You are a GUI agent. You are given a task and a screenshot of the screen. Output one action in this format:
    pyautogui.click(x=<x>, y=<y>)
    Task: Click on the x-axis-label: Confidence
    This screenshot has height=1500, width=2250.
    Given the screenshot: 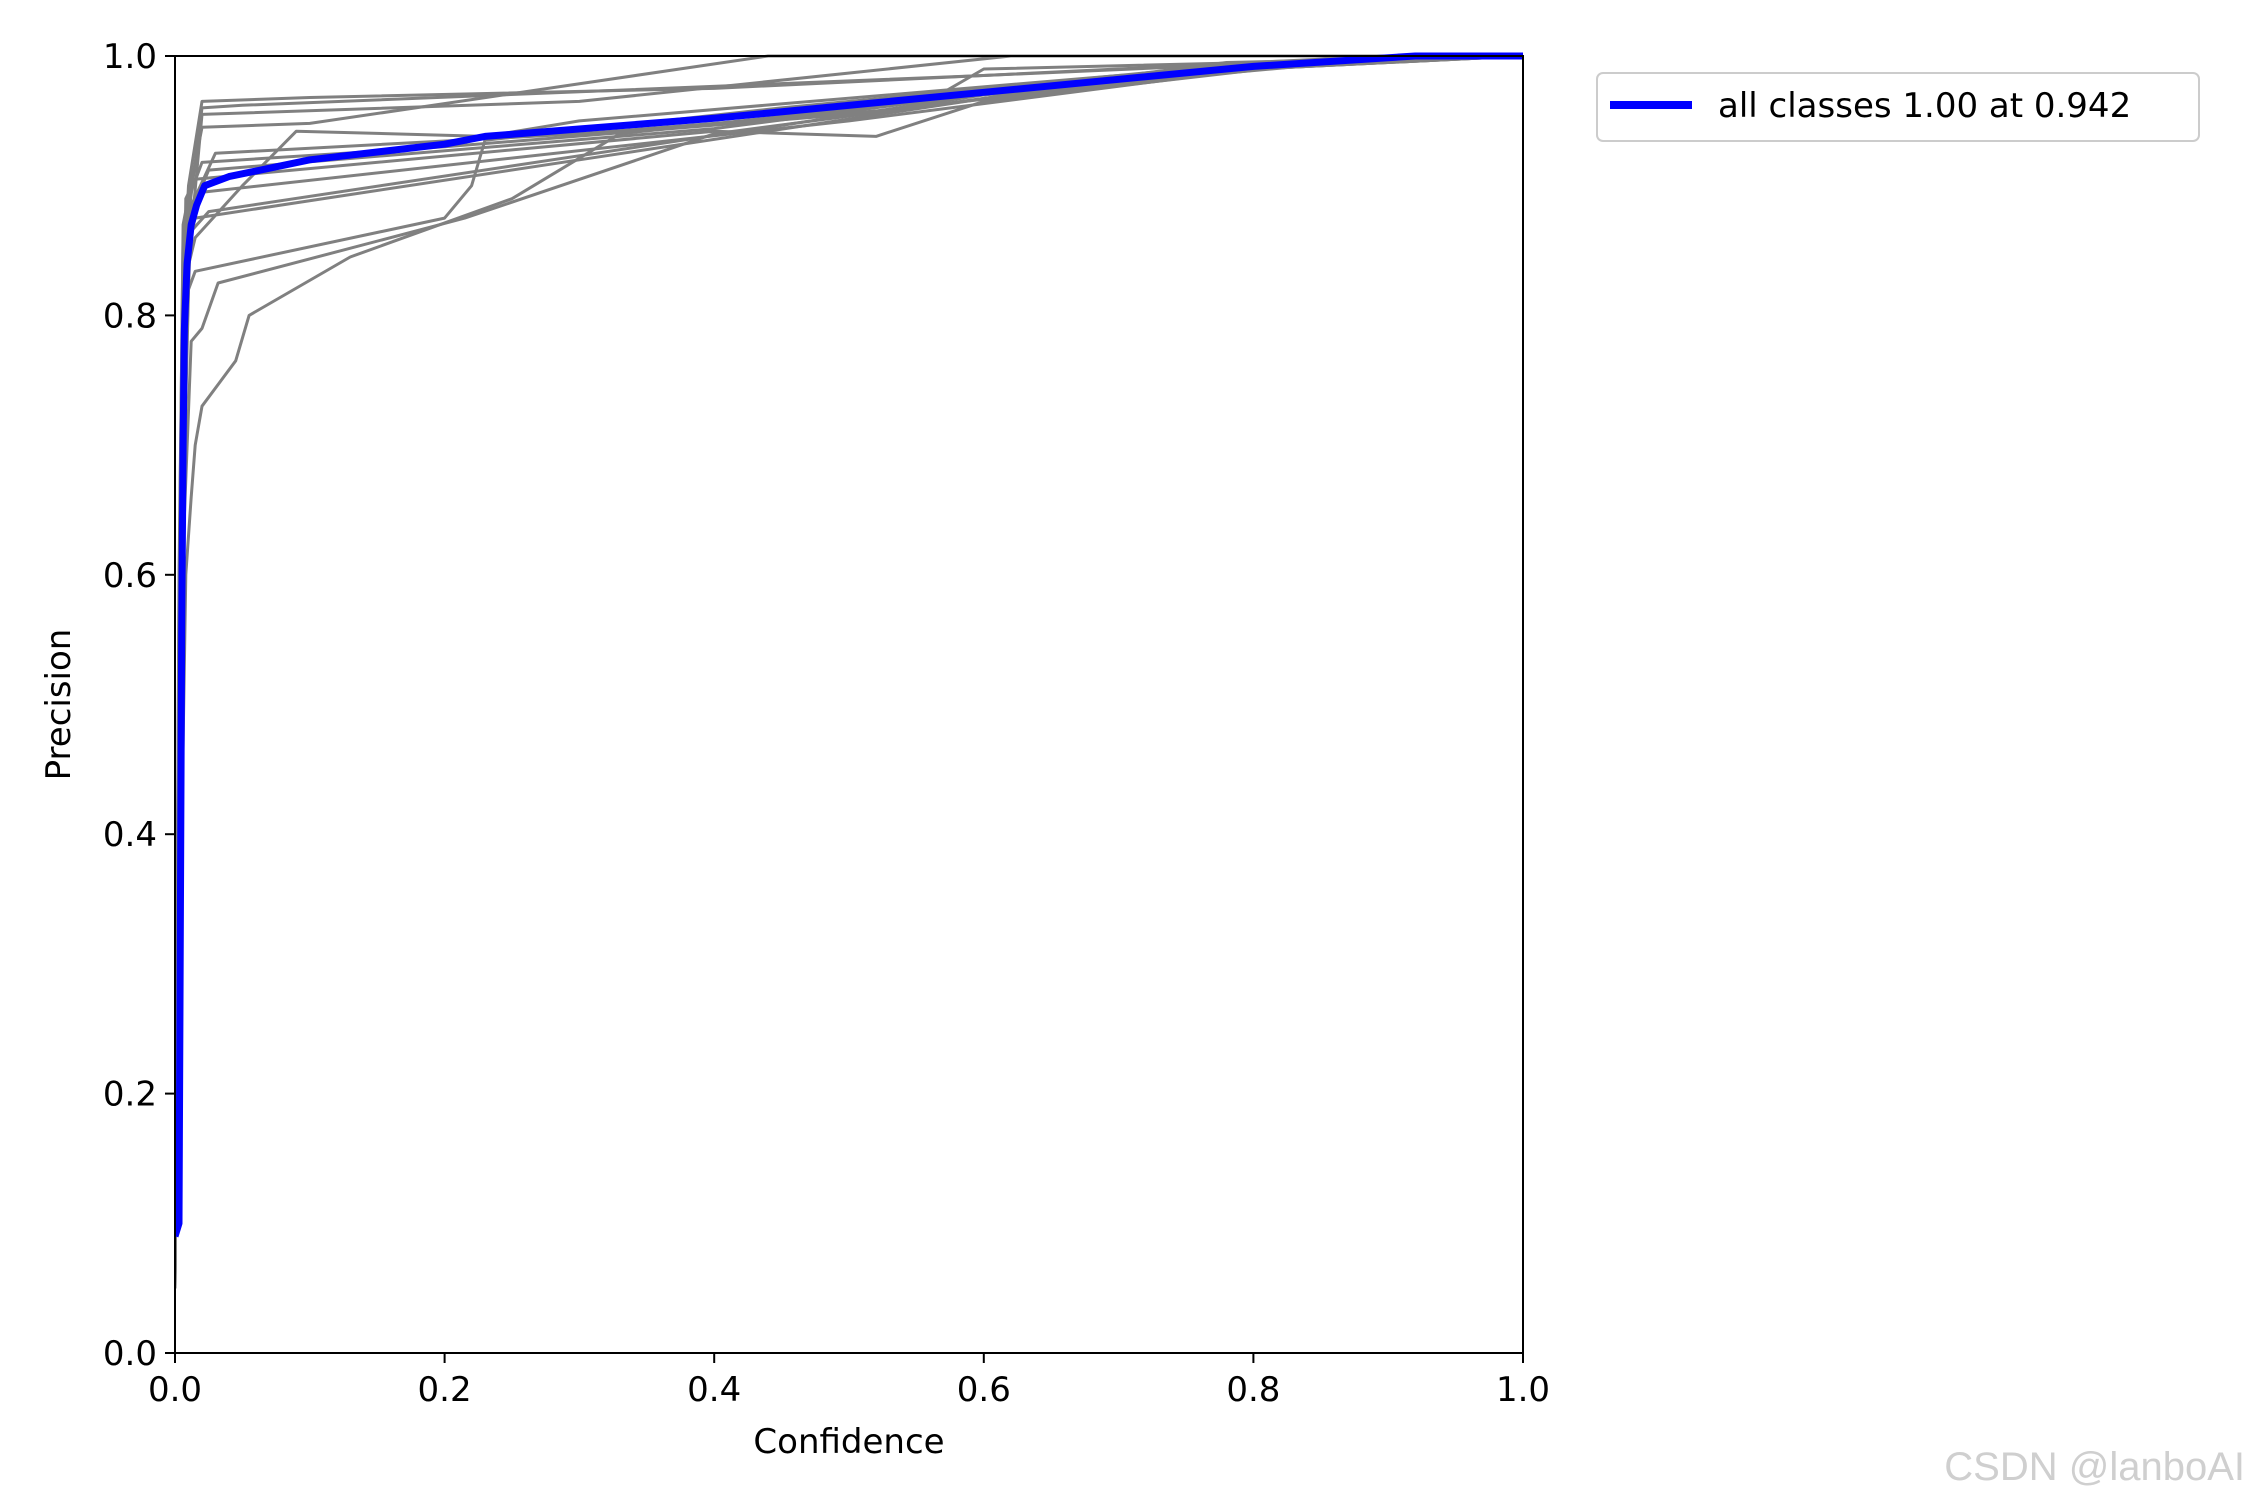 What is the action you would take?
    pyautogui.click(x=848, y=1442)
    